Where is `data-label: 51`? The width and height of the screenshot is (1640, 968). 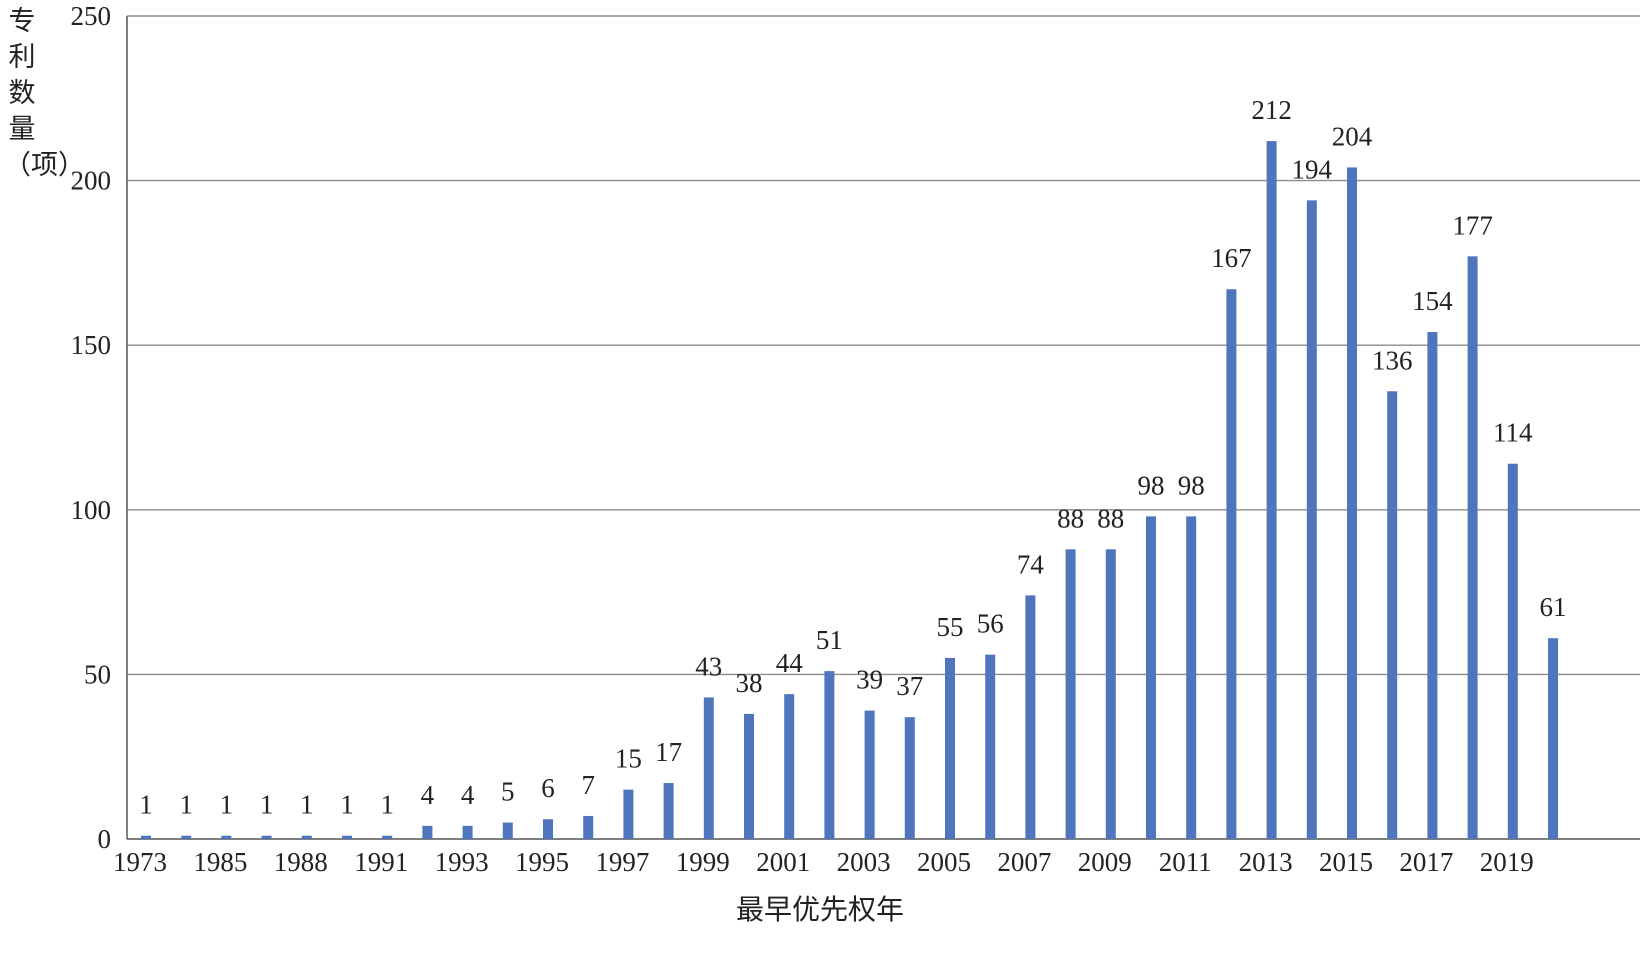 data-label: 51 is located at coordinates (829, 640).